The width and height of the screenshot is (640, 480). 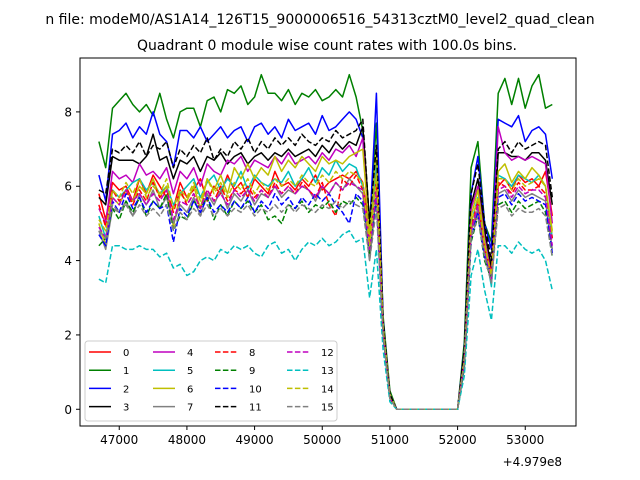 I want to click on x-tick-label: 47000, so click(x=119, y=440).